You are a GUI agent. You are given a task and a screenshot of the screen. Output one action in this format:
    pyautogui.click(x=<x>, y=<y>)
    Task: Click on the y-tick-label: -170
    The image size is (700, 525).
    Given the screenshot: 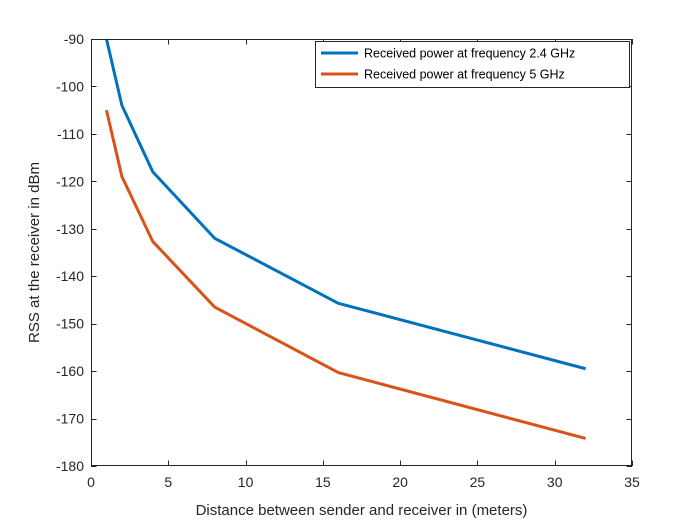 What is the action you would take?
    pyautogui.click(x=70, y=419)
    